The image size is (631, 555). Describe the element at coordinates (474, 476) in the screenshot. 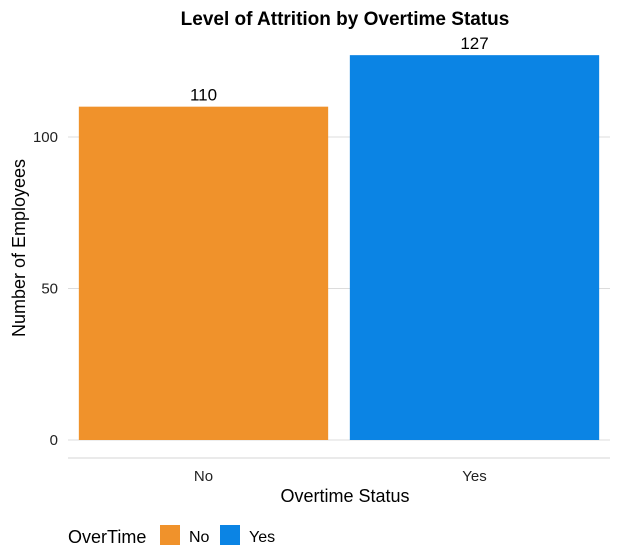

I see `x-tick-label-yes: Yes` at that location.